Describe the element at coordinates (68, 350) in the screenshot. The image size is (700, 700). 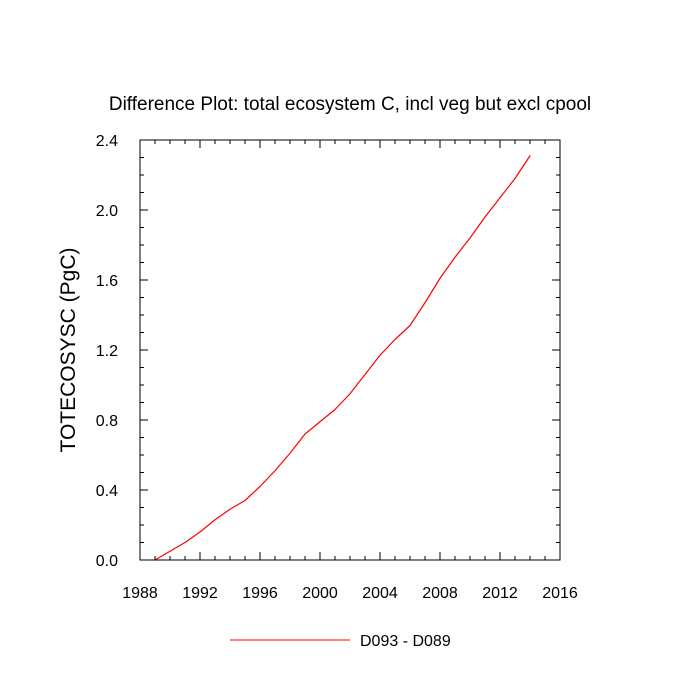
I see `y-axis-label: TOTECOSYSC (PgC)` at that location.